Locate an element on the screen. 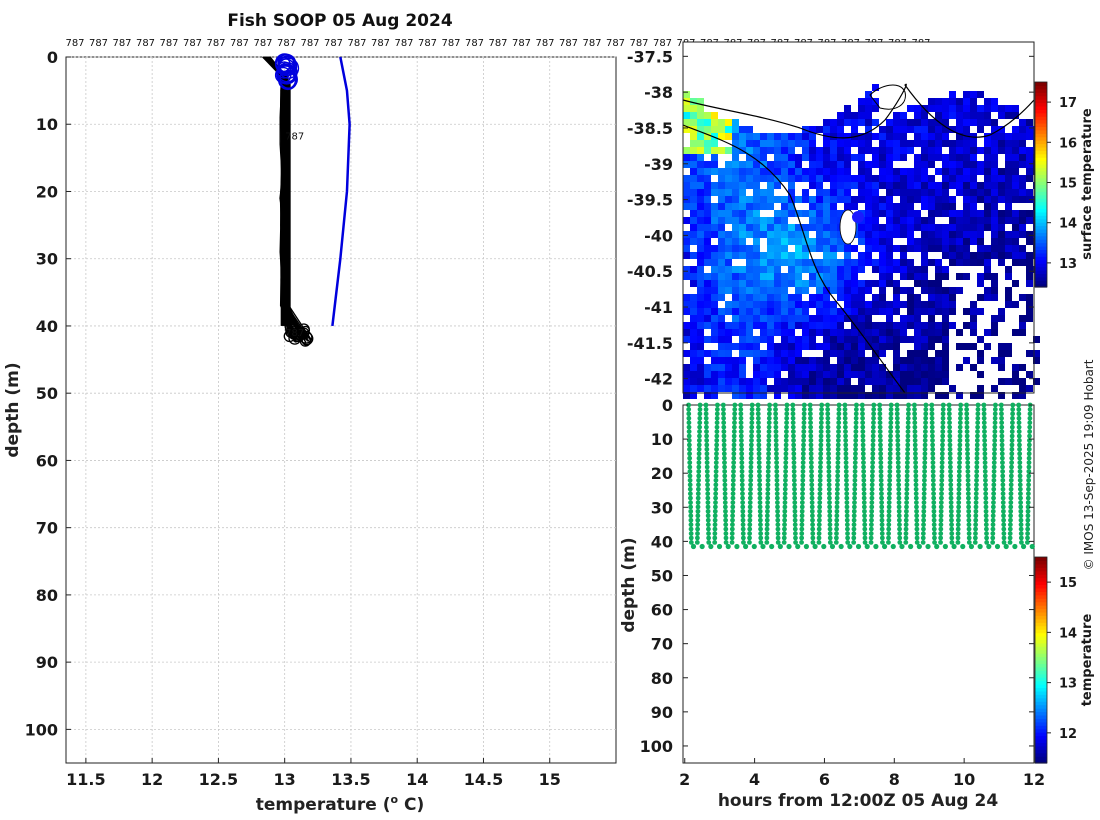 Image resolution: width=1100 pixels, height=820 pixels. profile-y-tick-label: 70 is located at coordinates (47, 528).